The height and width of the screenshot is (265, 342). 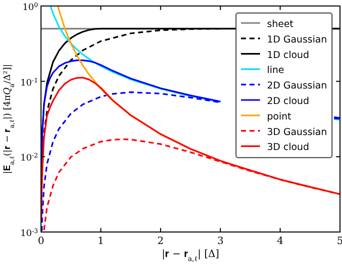 What do you see at coordinates (29, 82) in the screenshot?
I see `y-tick-label: 10$^{-1}$` at bounding box center [29, 82].